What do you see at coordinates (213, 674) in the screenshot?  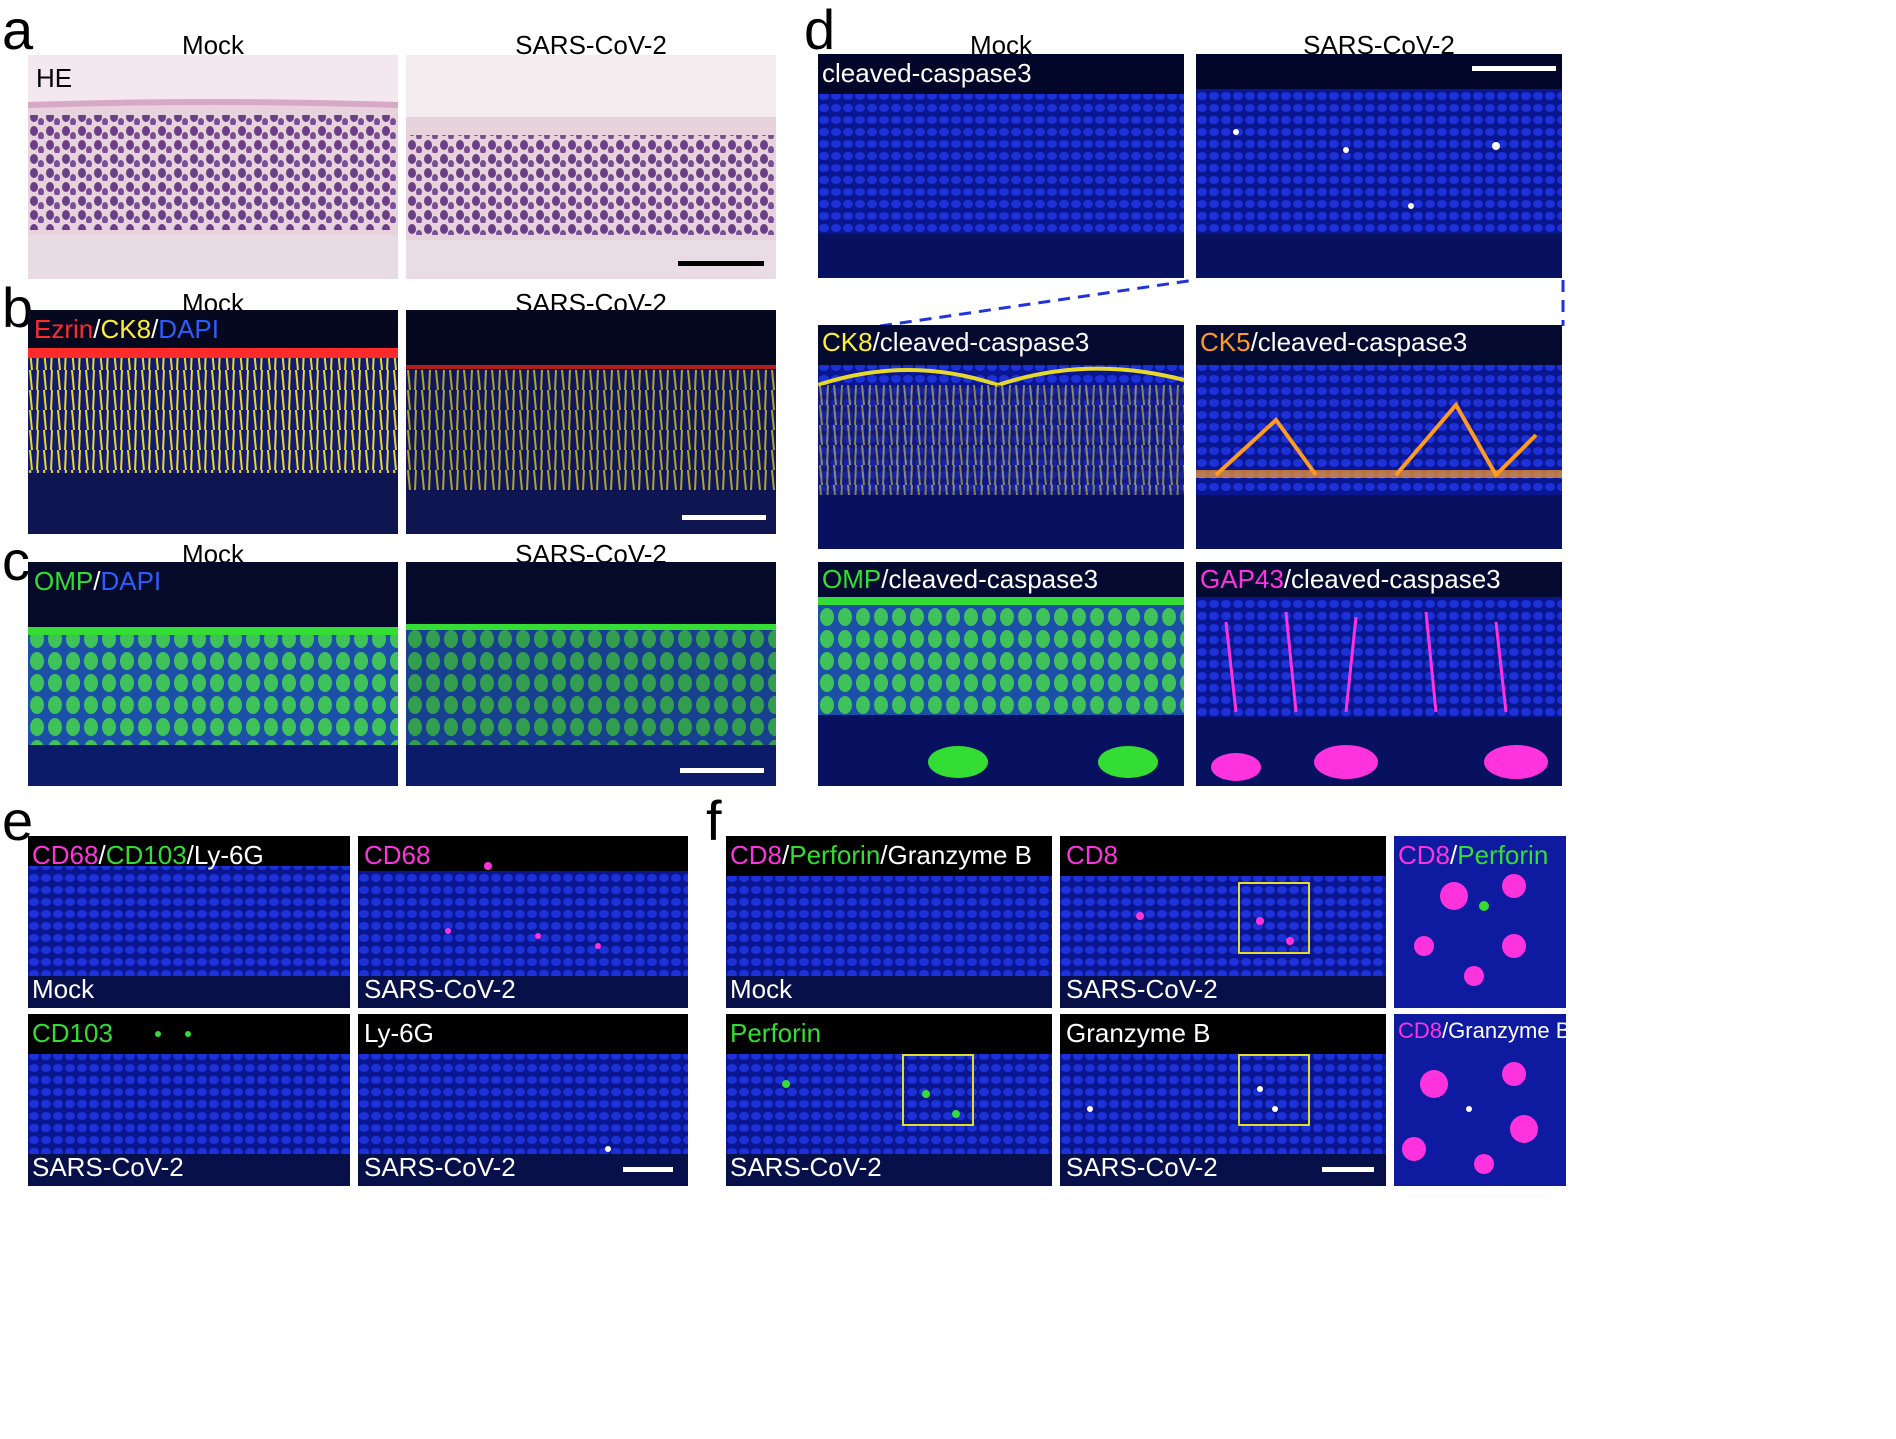 I see `omp-mock-image: OMP/DAPI` at bounding box center [213, 674].